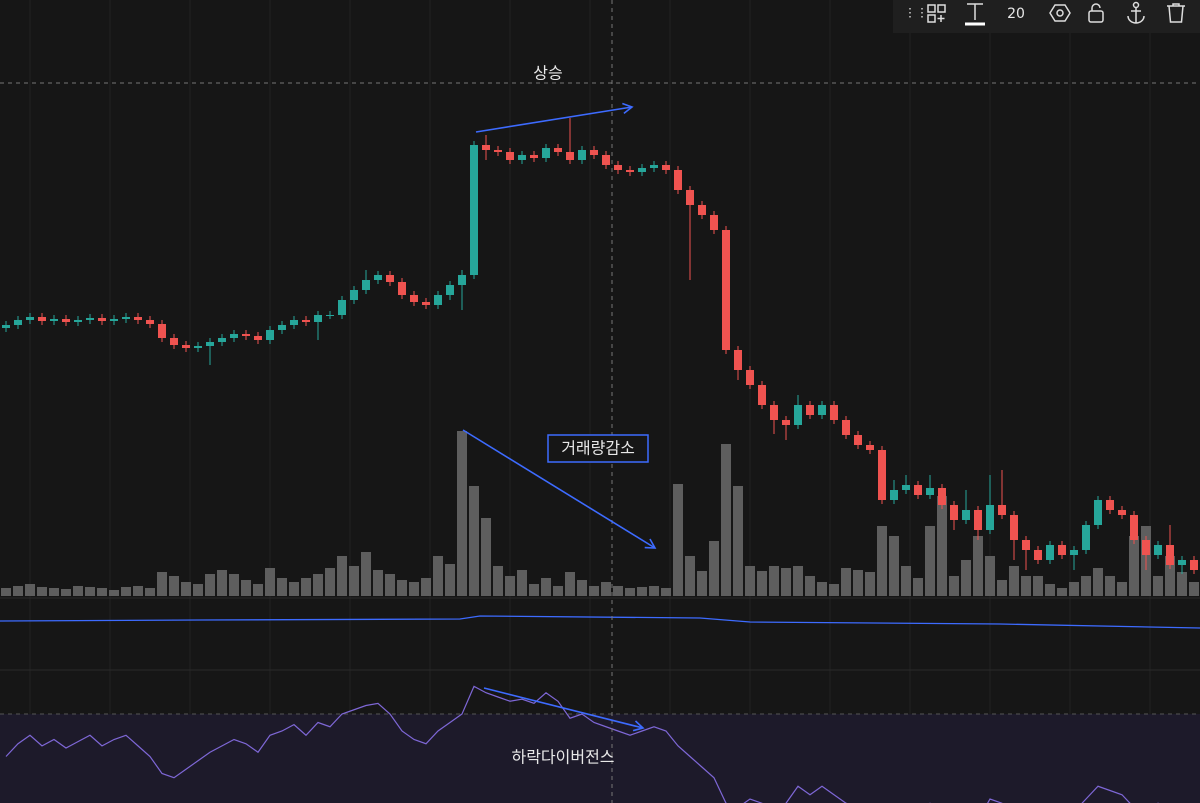  What do you see at coordinates (936, 13) in the screenshot?
I see `add-icon` at bounding box center [936, 13].